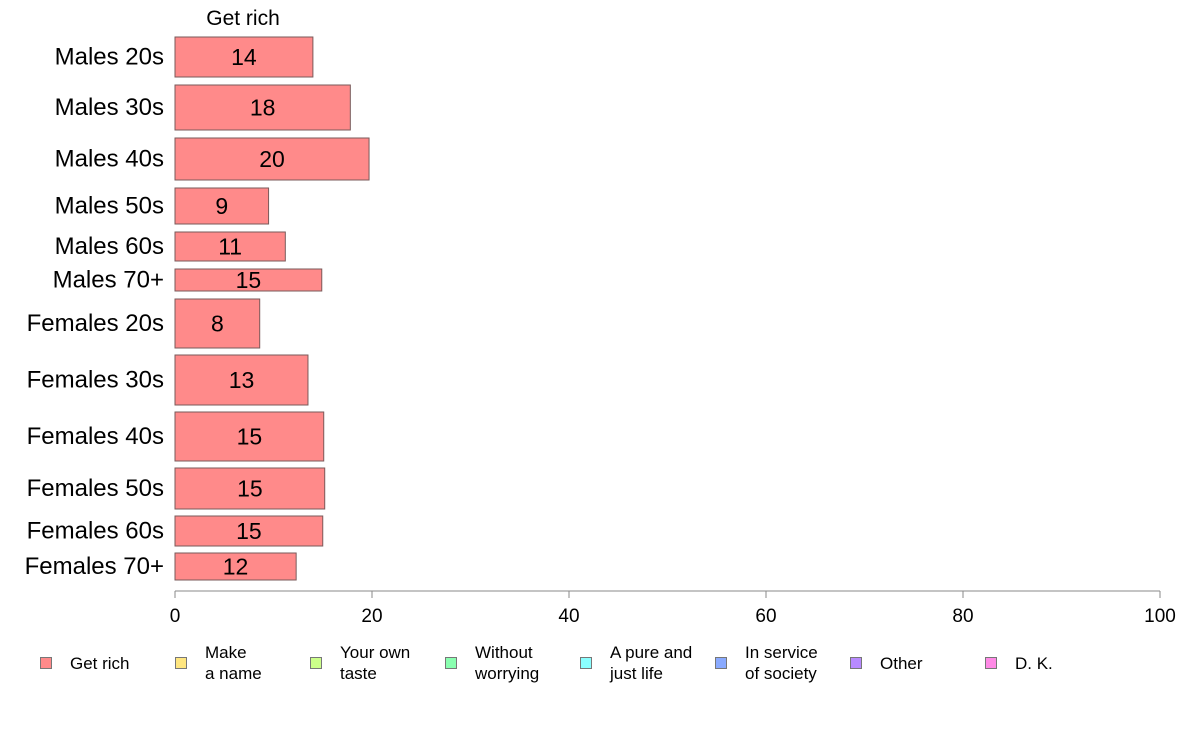 The height and width of the screenshot is (736, 1188). Describe the element at coordinates (371, 616) in the screenshot. I see `x-tick-label: 20` at that location.